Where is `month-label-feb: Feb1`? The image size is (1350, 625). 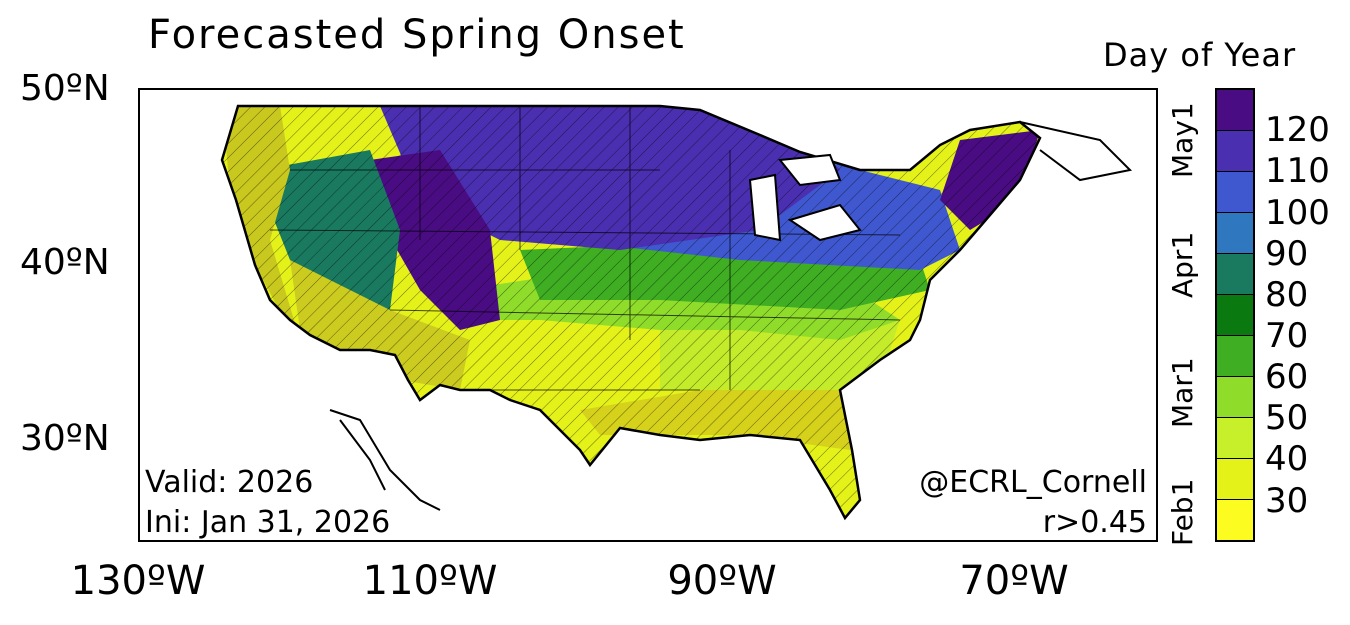 month-label-feb: Feb1 is located at coordinates (1182, 512).